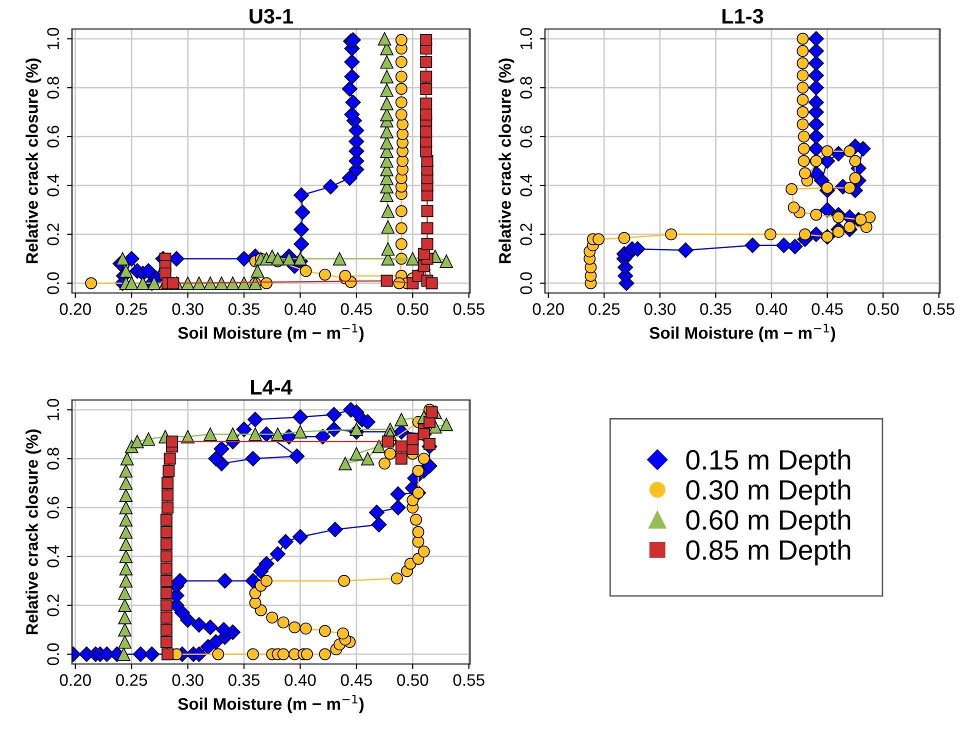 The image size is (963, 730). I want to click on chart-title: L4-4, so click(271, 387).